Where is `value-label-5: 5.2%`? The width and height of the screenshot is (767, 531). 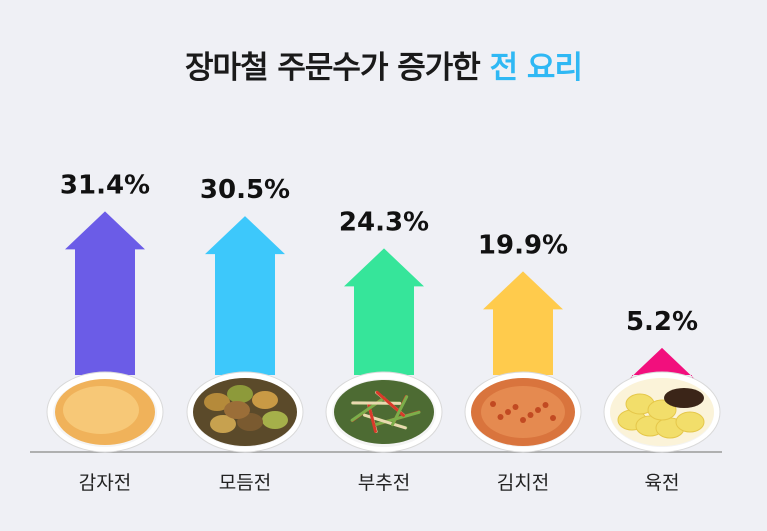 value-label-5: 5.2% is located at coordinates (662, 322).